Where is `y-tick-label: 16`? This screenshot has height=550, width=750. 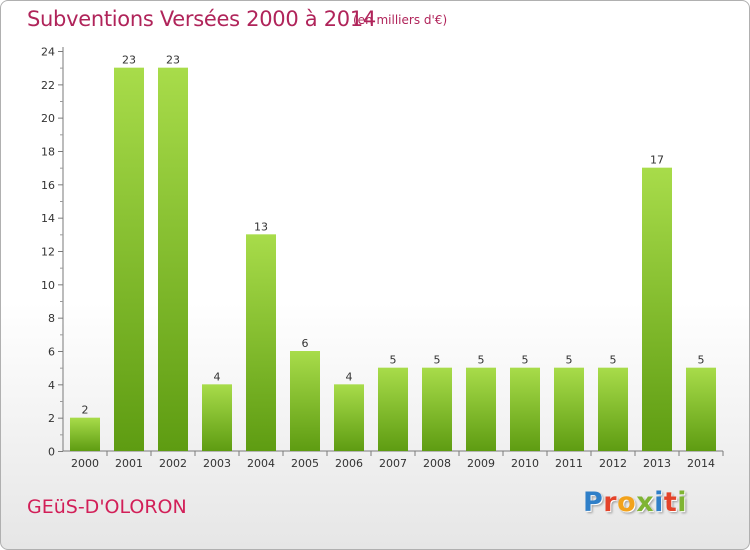
y-tick-label: 16 is located at coordinates (48, 185).